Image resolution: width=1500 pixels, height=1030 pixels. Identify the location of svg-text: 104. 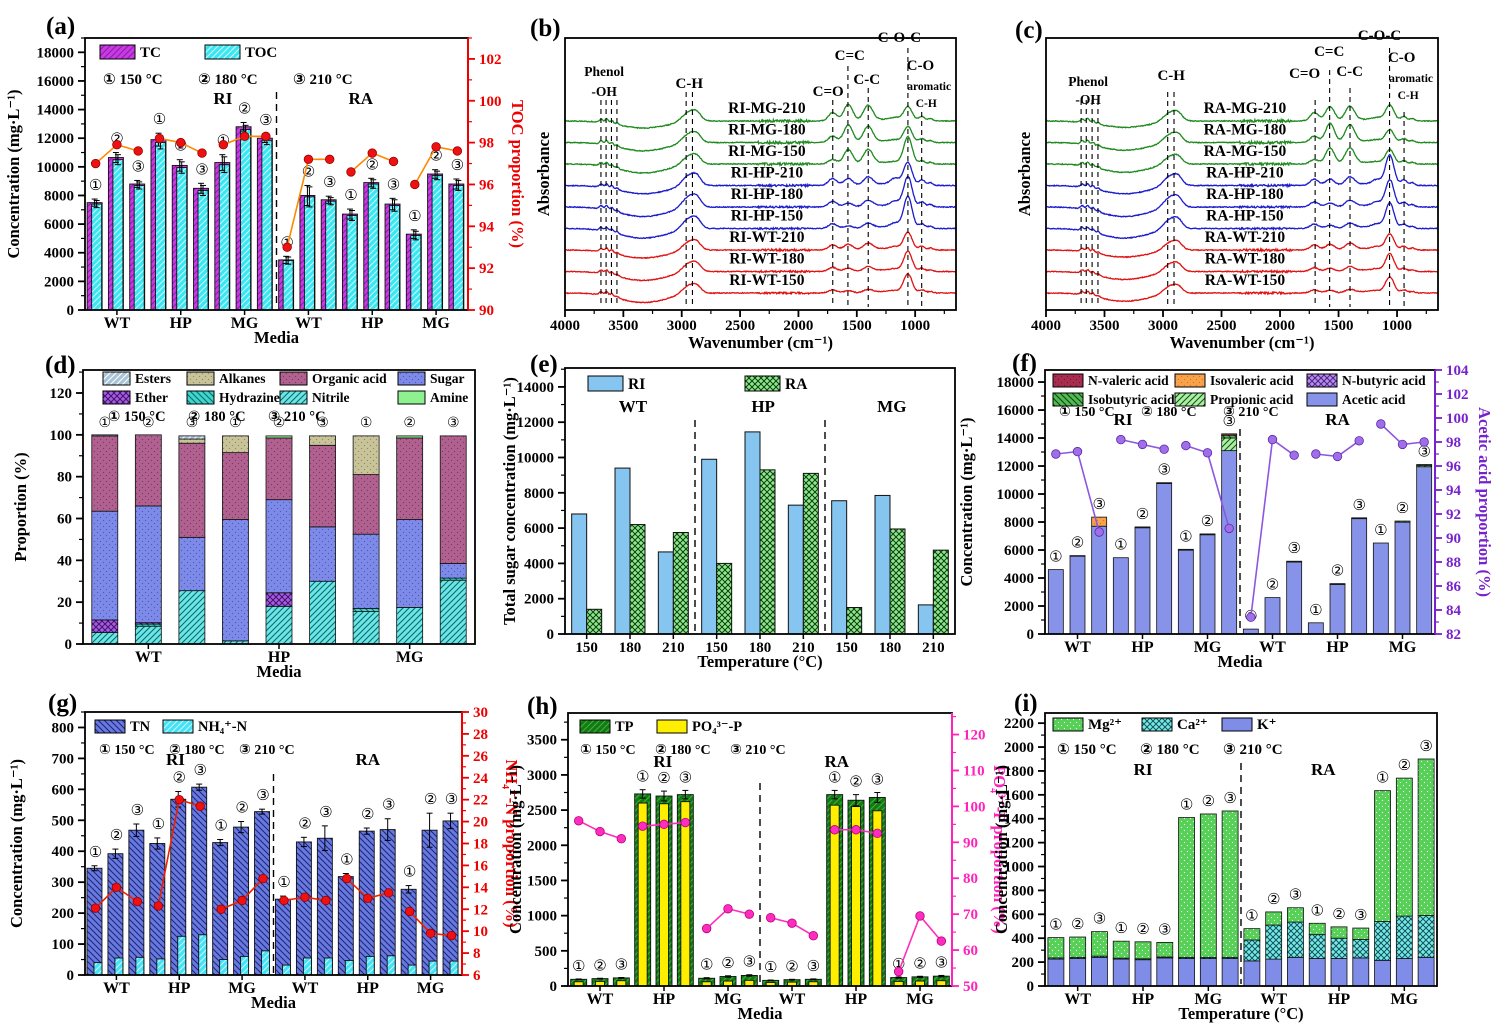
(1457, 371).